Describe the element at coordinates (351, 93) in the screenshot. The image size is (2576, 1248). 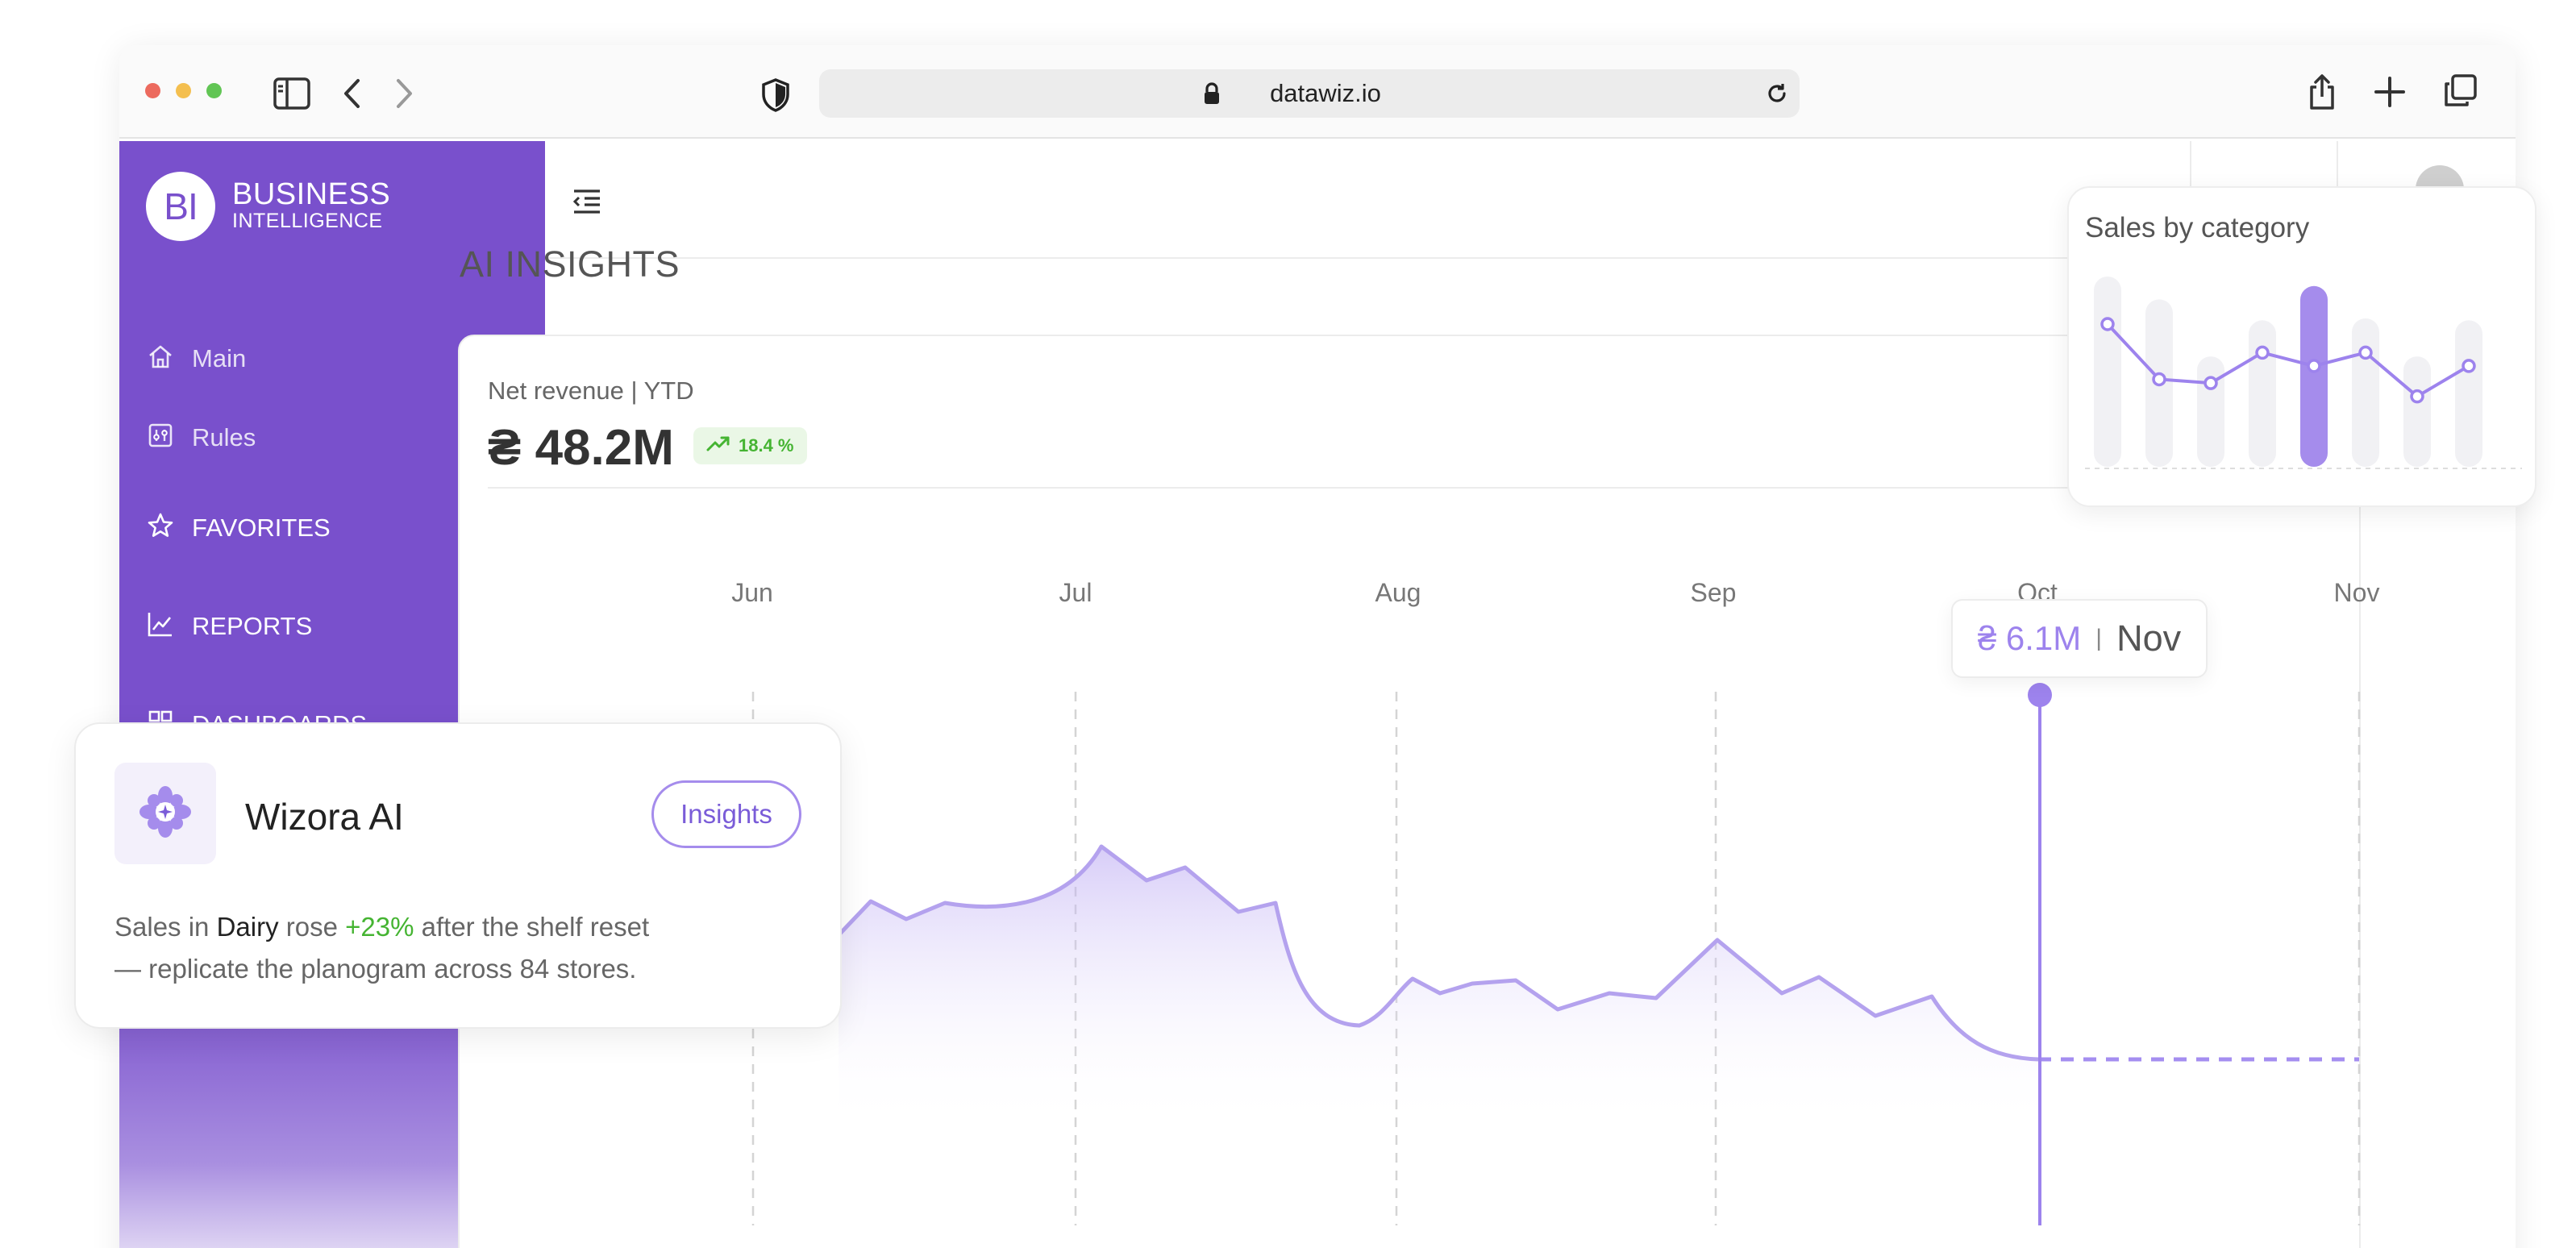
I see `back-icon` at that location.